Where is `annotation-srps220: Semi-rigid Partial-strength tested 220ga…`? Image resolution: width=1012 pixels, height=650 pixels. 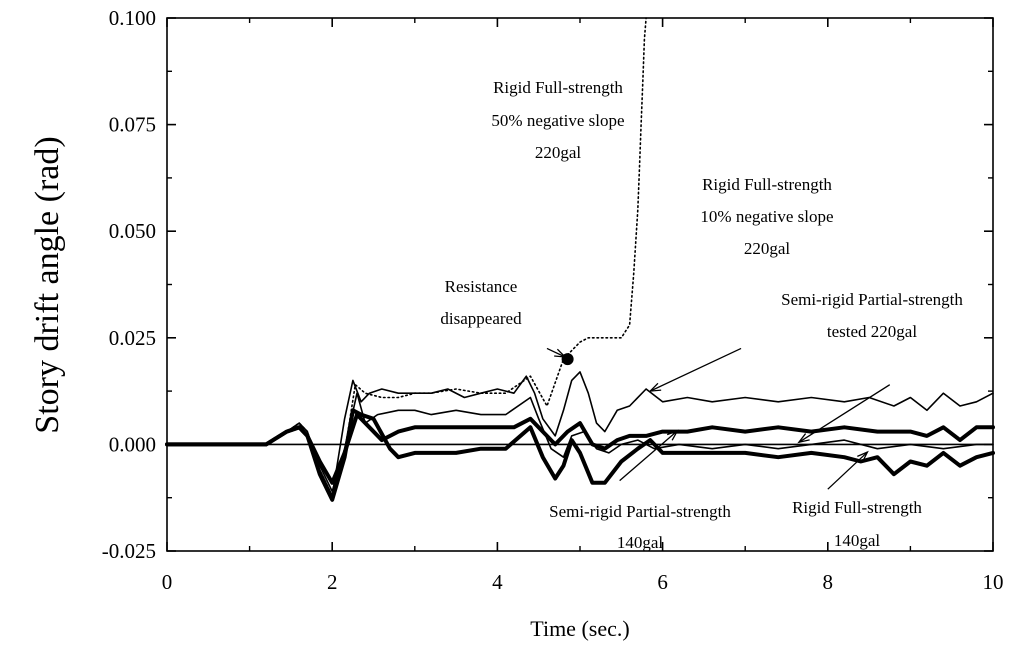
annotation-srps220: Semi-rigid Partial-strength tested 220ga… is located at coordinates (872, 315).